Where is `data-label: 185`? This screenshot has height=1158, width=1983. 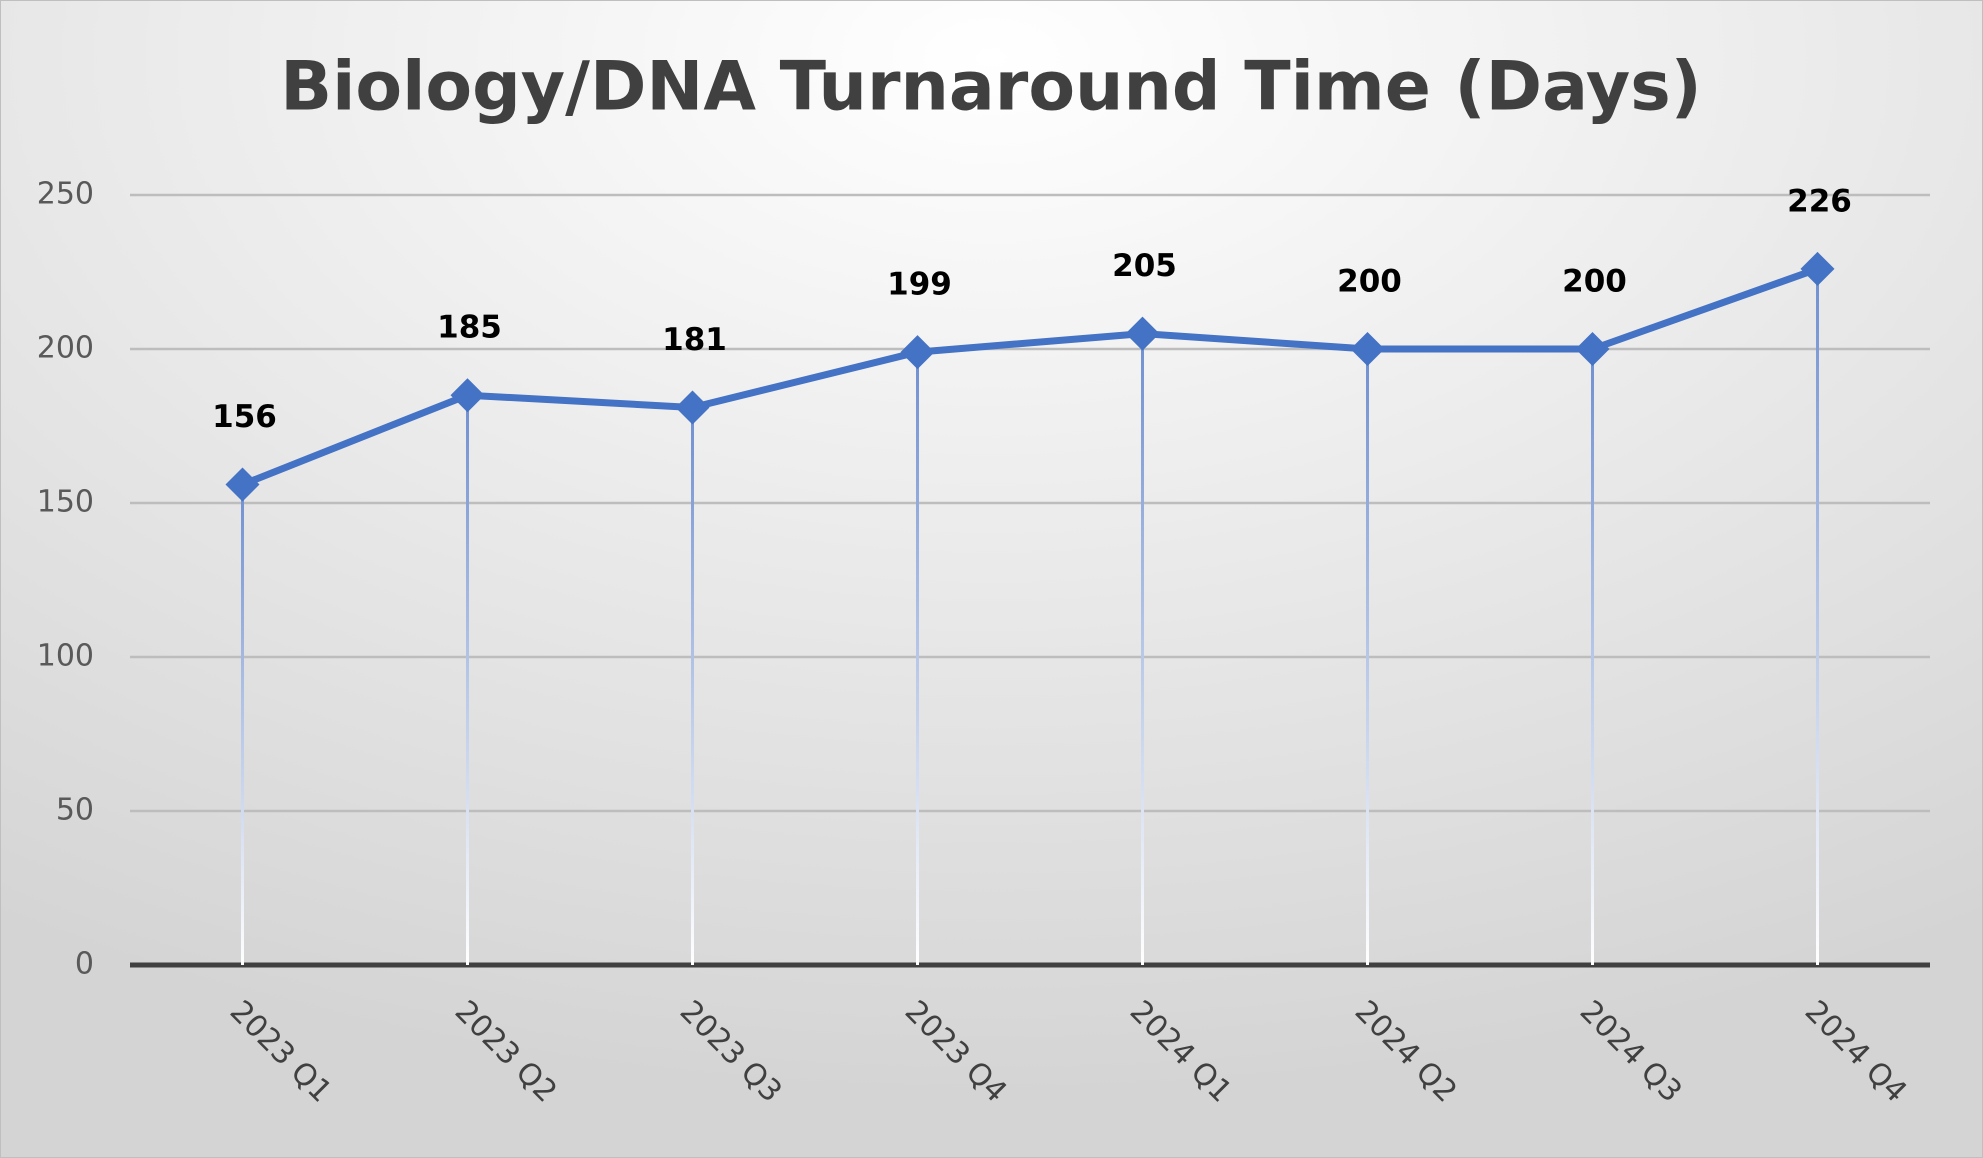
data-label: 185 is located at coordinates (469, 328).